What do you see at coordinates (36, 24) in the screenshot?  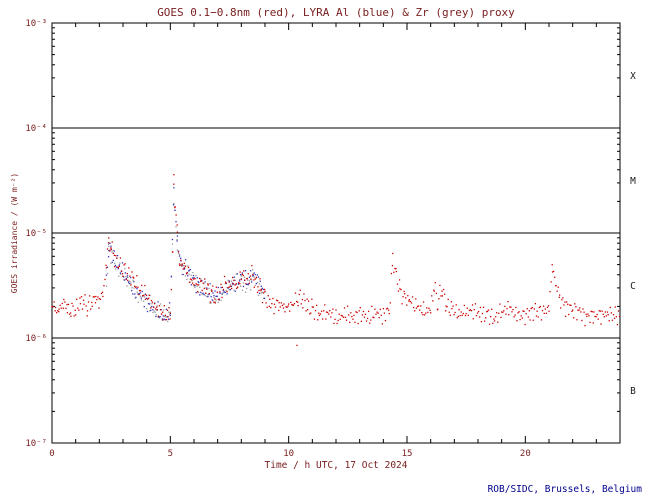 I see `y-tick-label: 10⁻³` at bounding box center [36, 24].